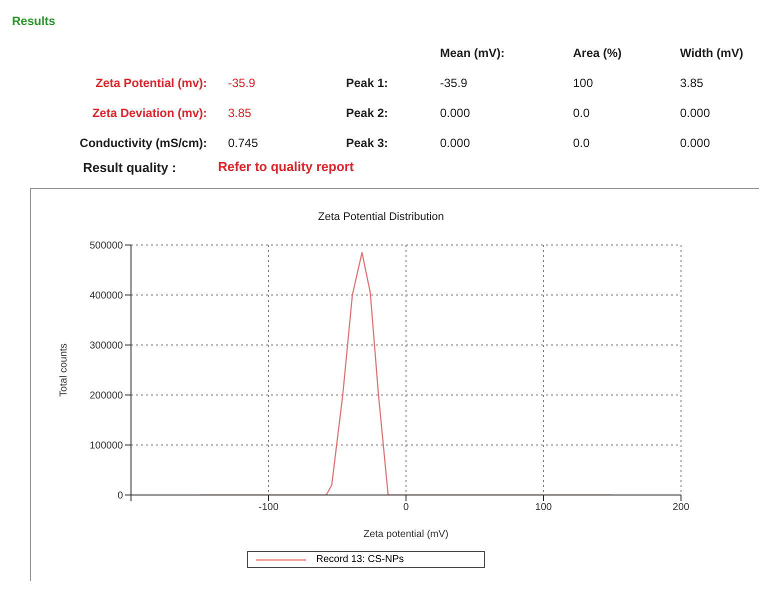 This screenshot has height=591, width=767. Describe the element at coordinates (268, 508) in the screenshot. I see `x-tick-label: -100` at that location.